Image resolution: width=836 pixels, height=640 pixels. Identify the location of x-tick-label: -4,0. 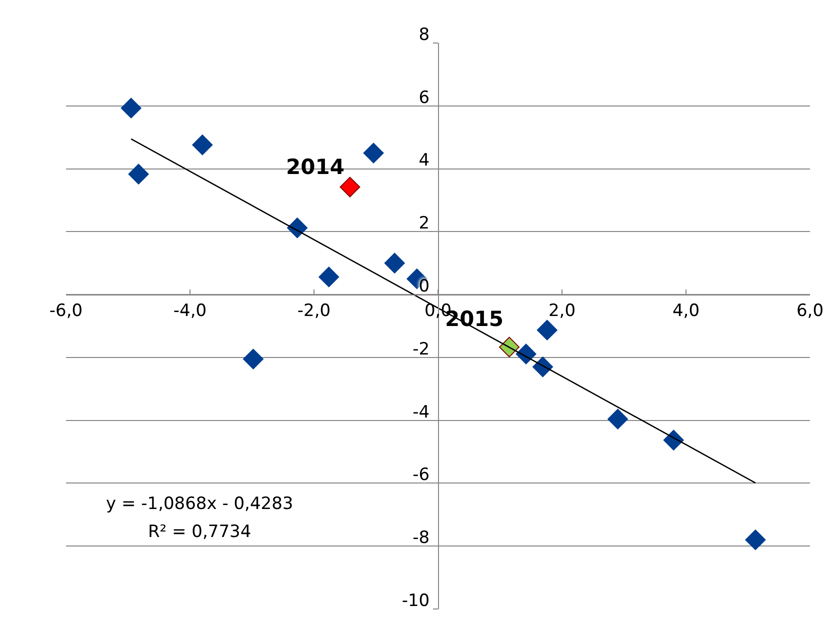
(190, 310).